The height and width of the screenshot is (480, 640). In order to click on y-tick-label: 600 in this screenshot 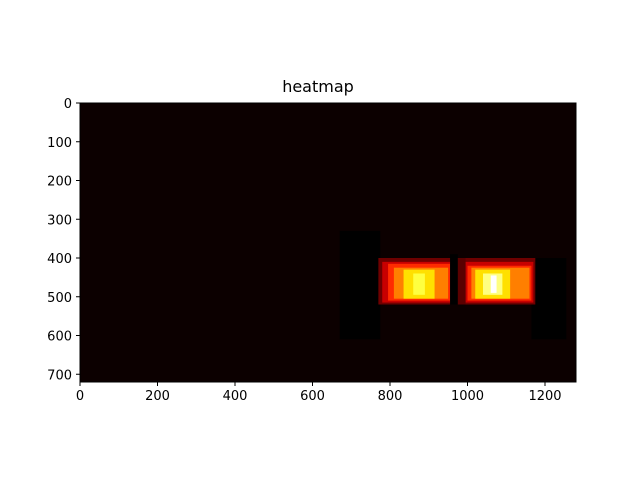, I will do `click(59, 337)`.